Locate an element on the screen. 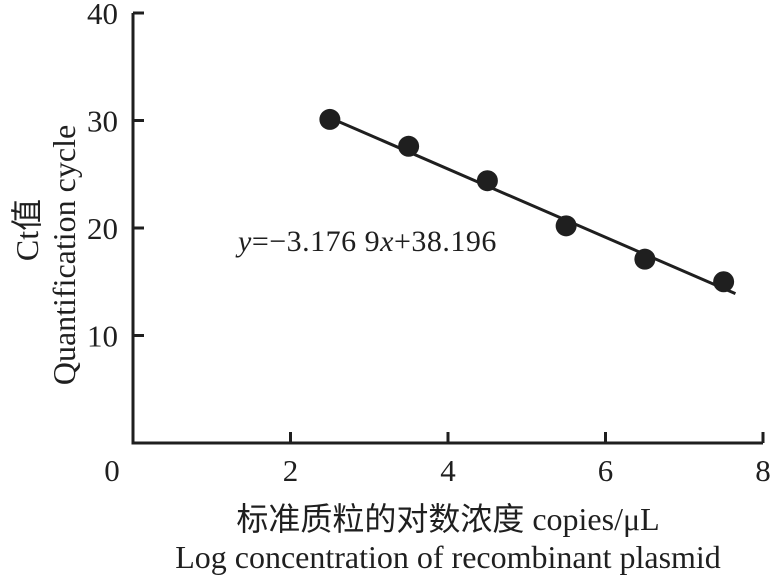  x-tick-label: 2 is located at coordinates (291, 470).